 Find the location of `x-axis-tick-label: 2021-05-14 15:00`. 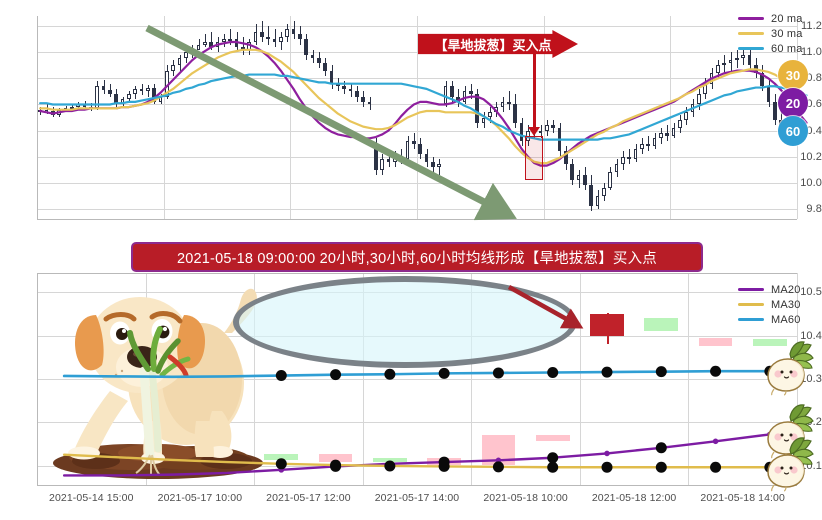

x-axis-tick-label: 2021-05-14 15:00 is located at coordinates (91, 498).